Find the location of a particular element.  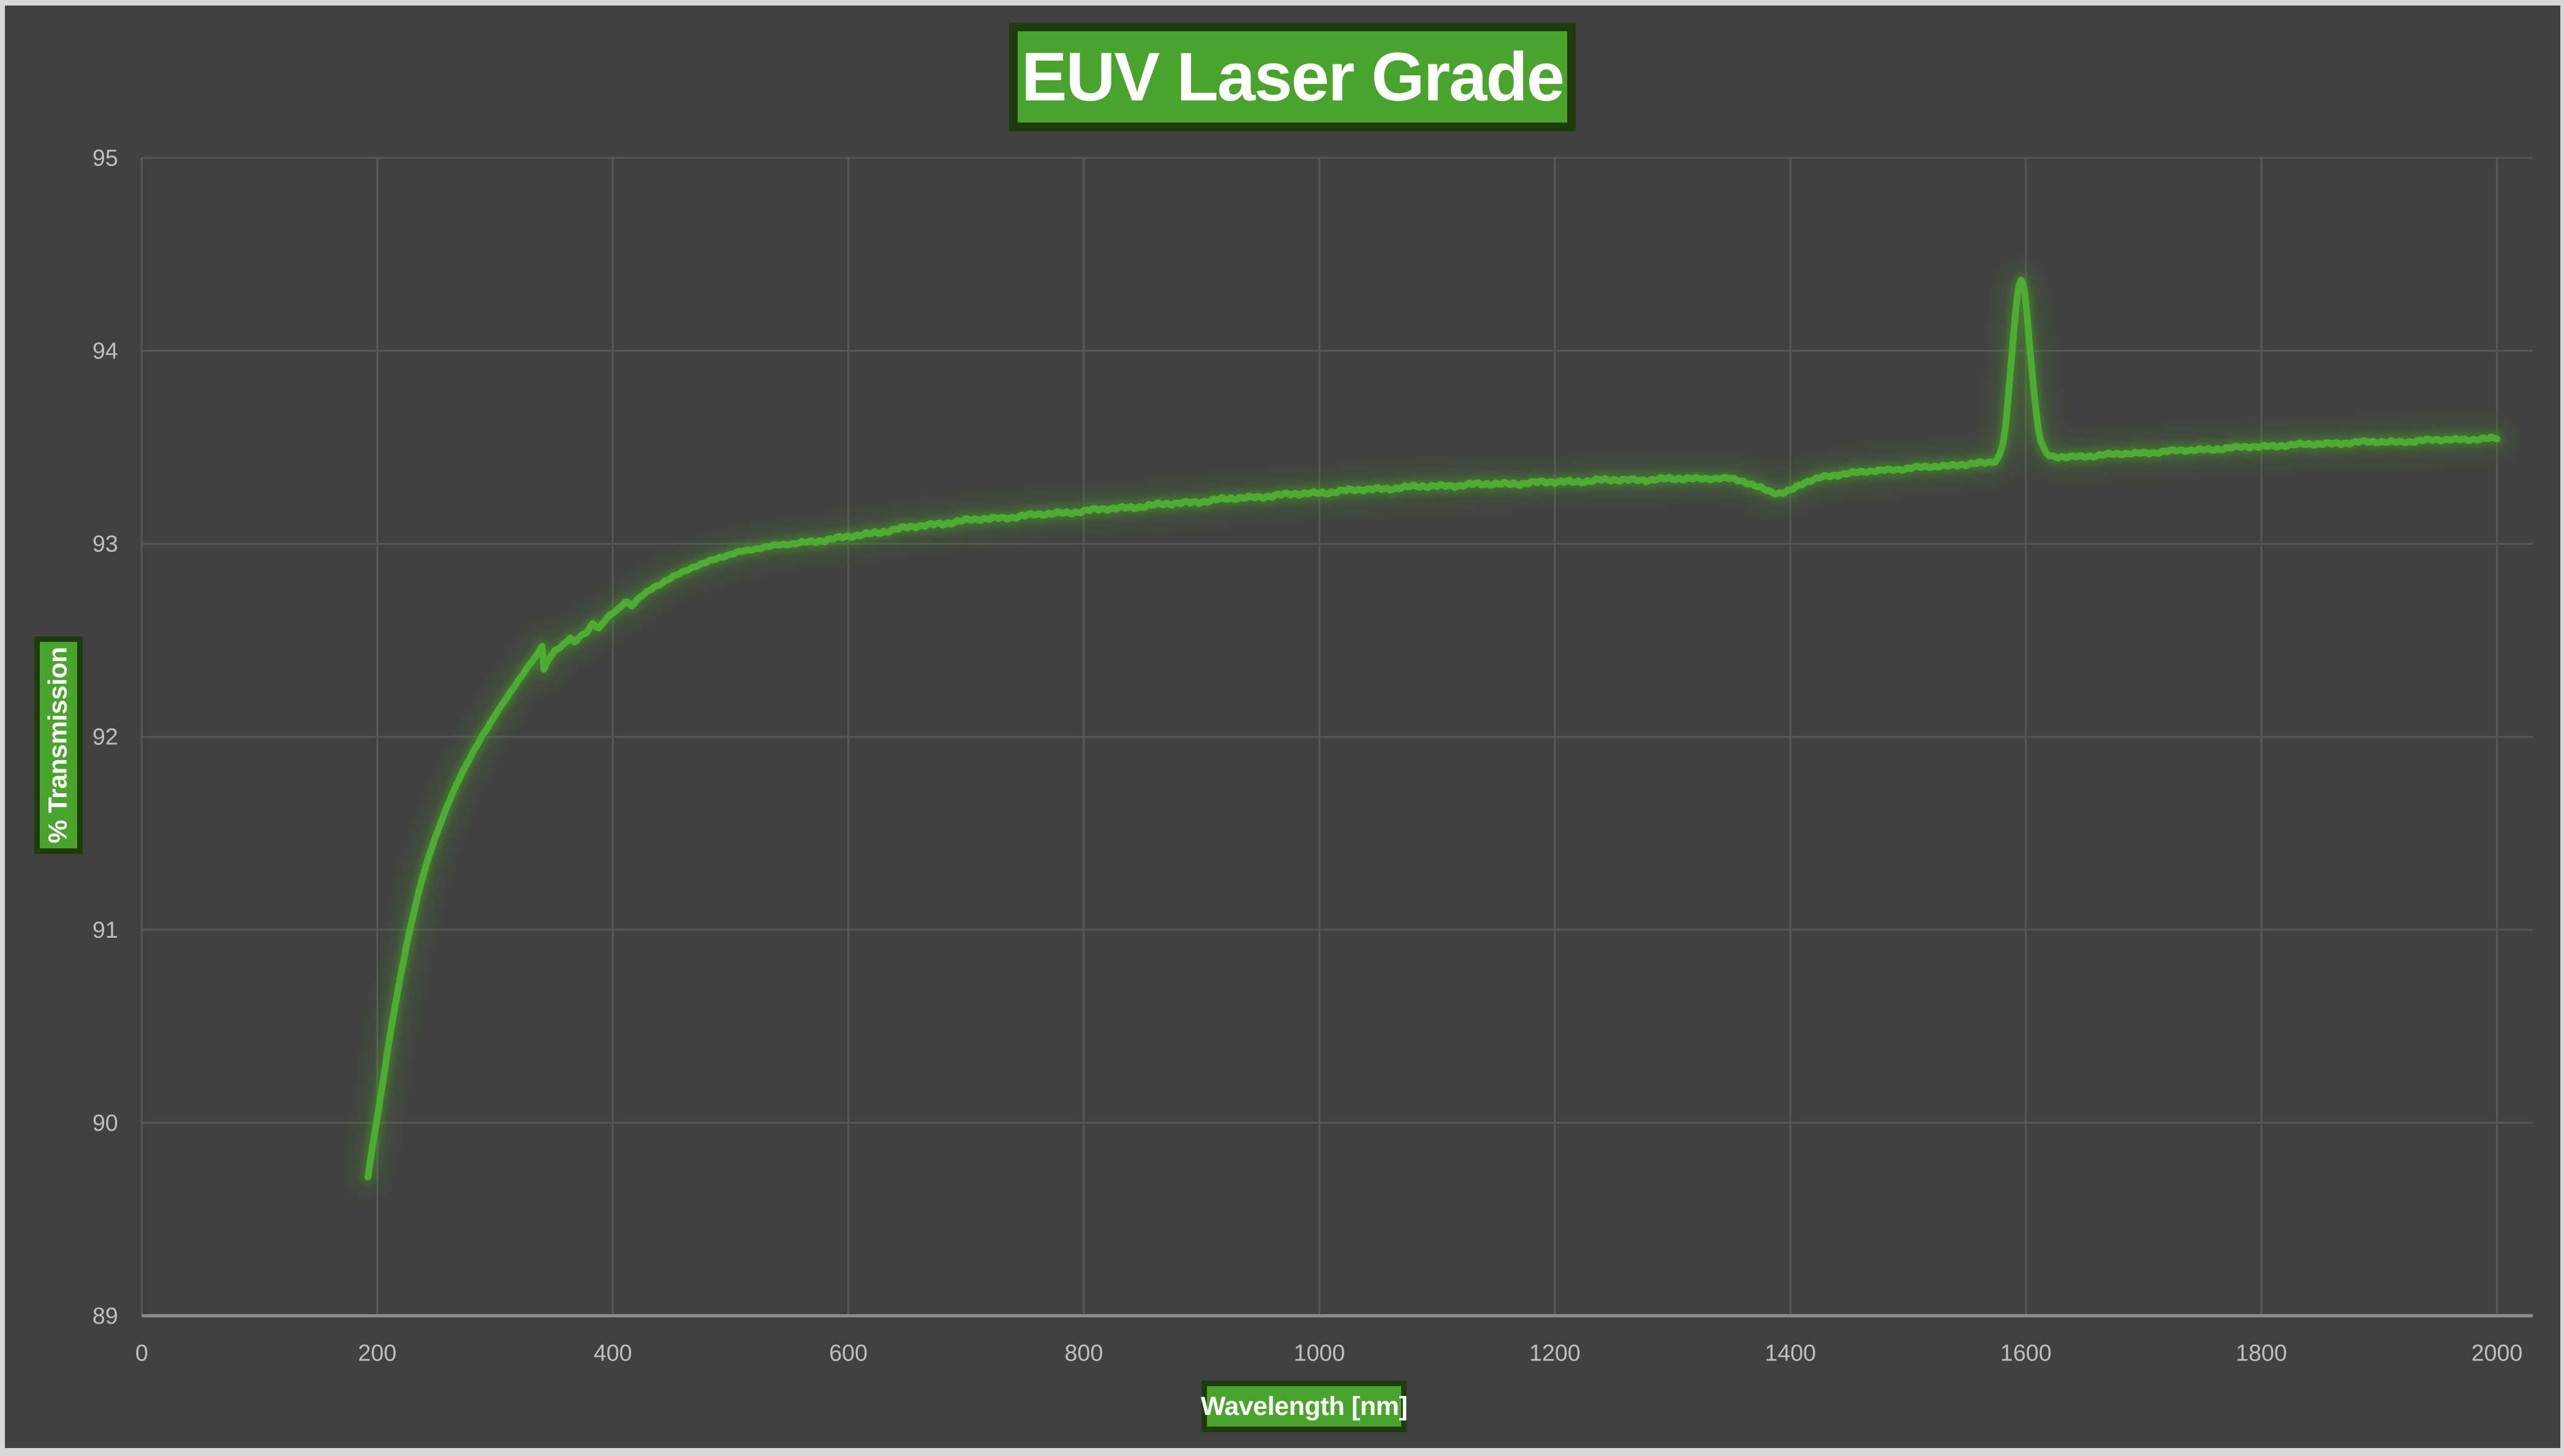

x-tick-label: 1400 is located at coordinates (1790, 1352).